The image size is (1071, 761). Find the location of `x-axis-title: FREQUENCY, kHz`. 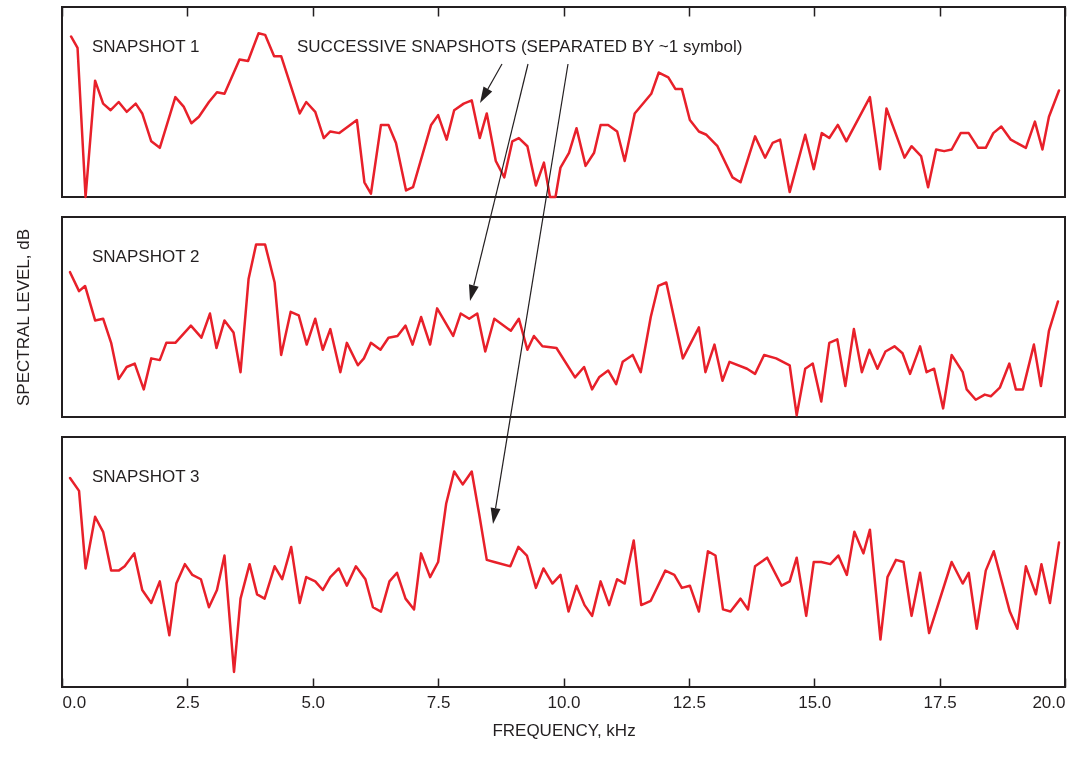

x-axis-title: FREQUENCY, kHz is located at coordinates (564, 730).